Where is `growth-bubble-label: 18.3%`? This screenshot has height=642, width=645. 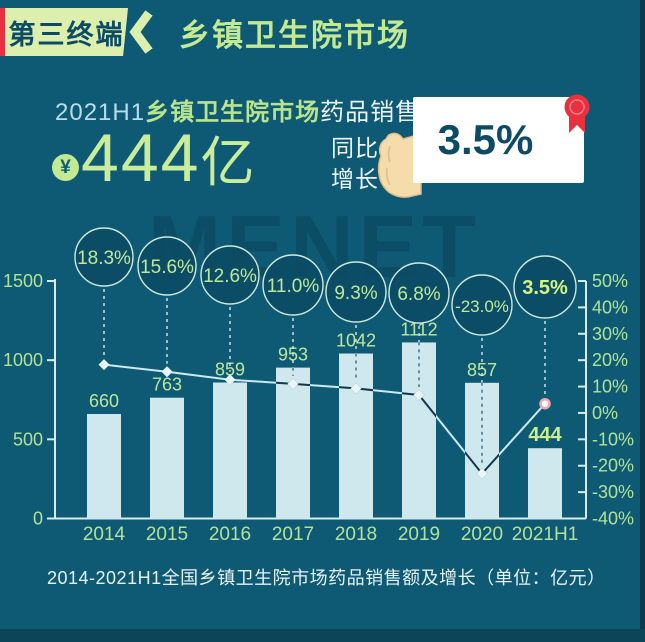
growth-bubble-label: 18.3% is located at coordinates (104, 258).